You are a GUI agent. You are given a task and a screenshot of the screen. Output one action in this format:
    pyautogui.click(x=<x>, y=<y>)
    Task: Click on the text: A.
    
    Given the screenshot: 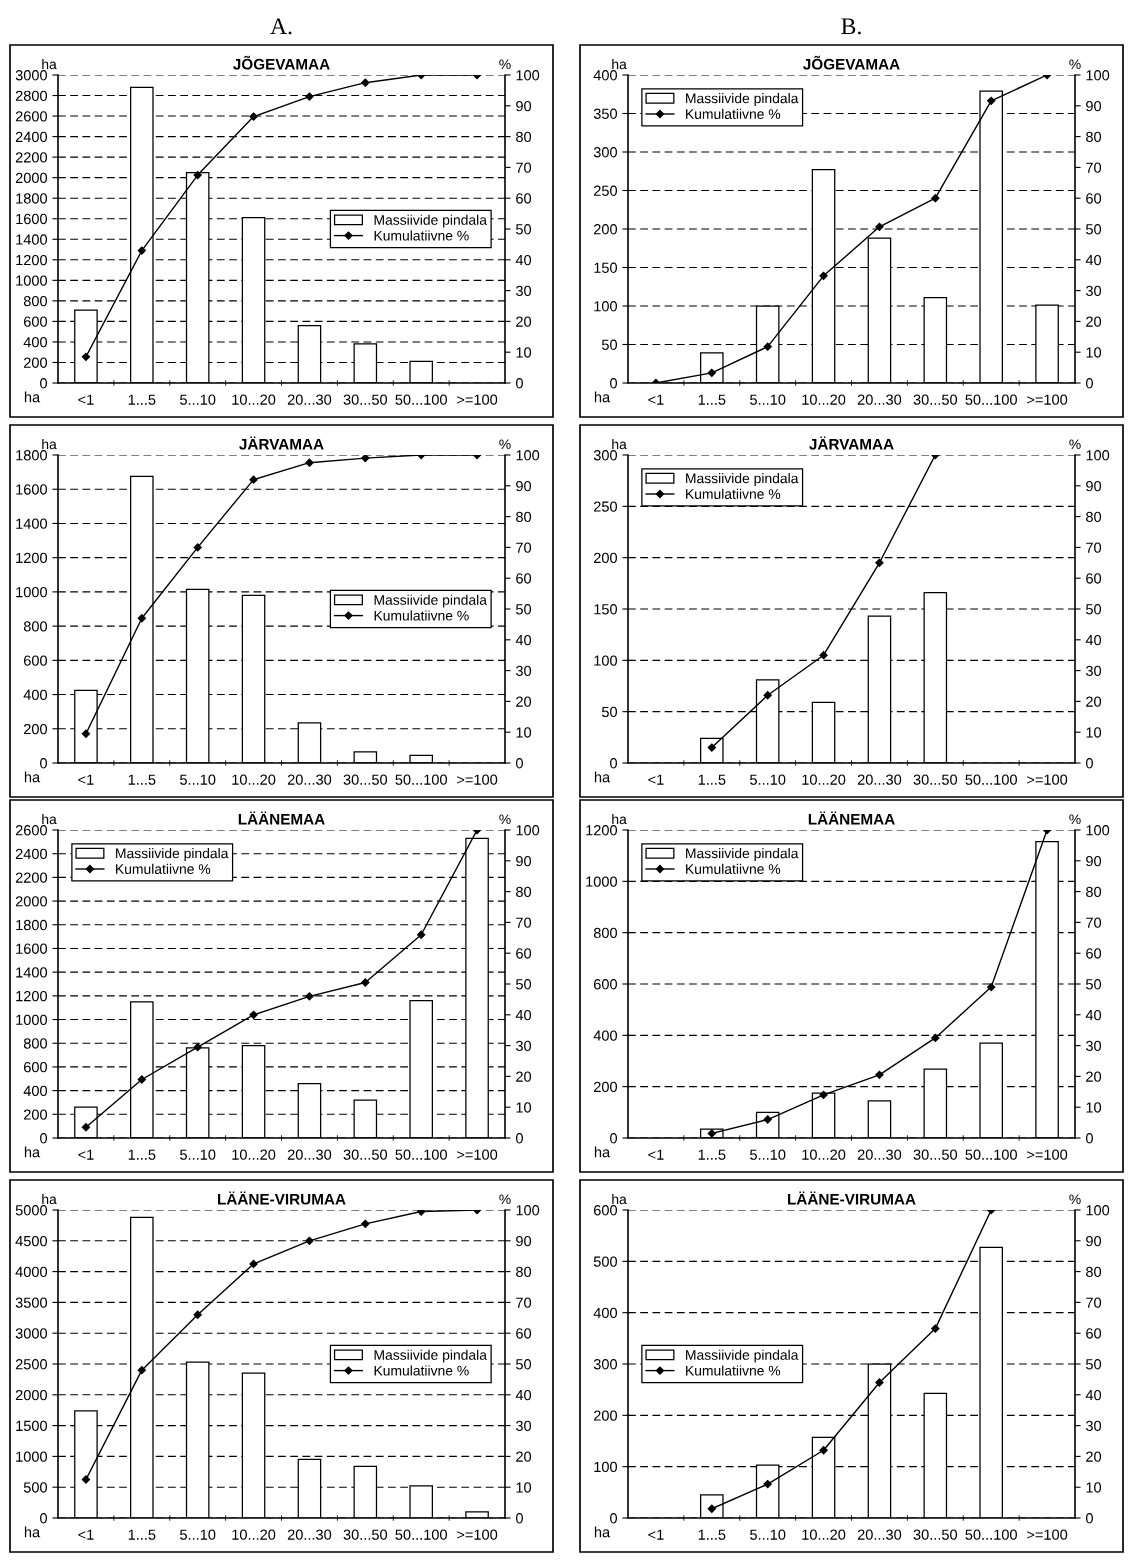 What is the action you would take?
    pyautogui.click(x=281, y=26)
    